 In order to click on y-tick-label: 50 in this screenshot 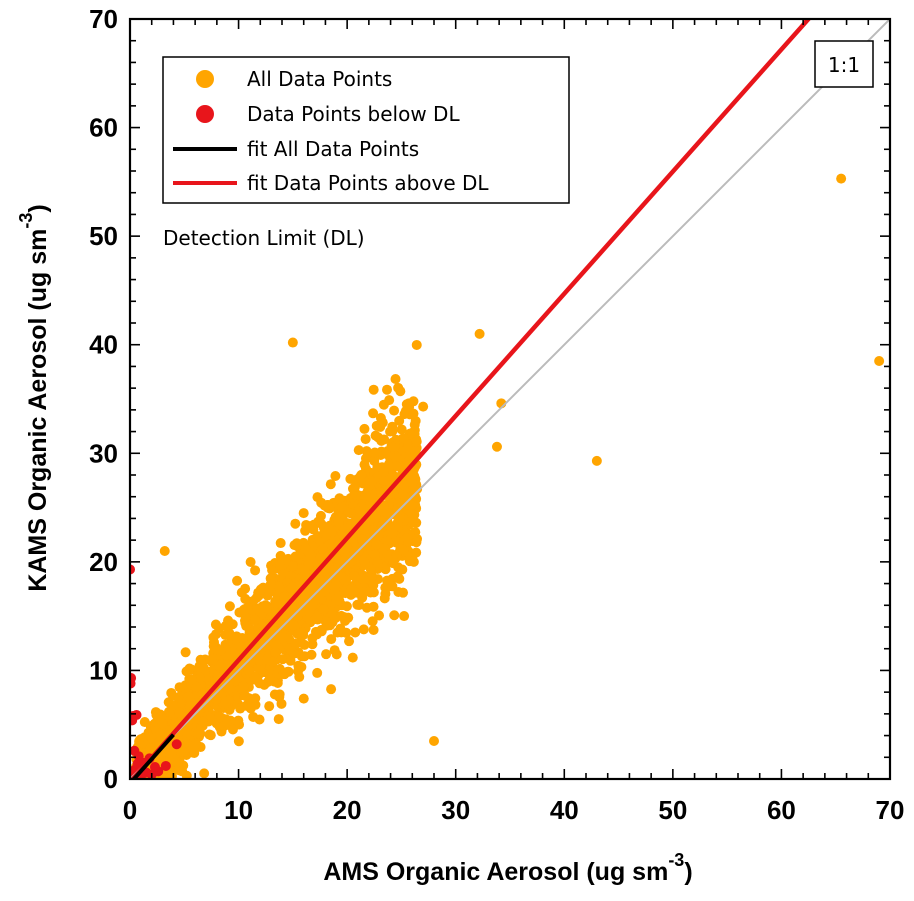, I will do `click(103, 236)`.